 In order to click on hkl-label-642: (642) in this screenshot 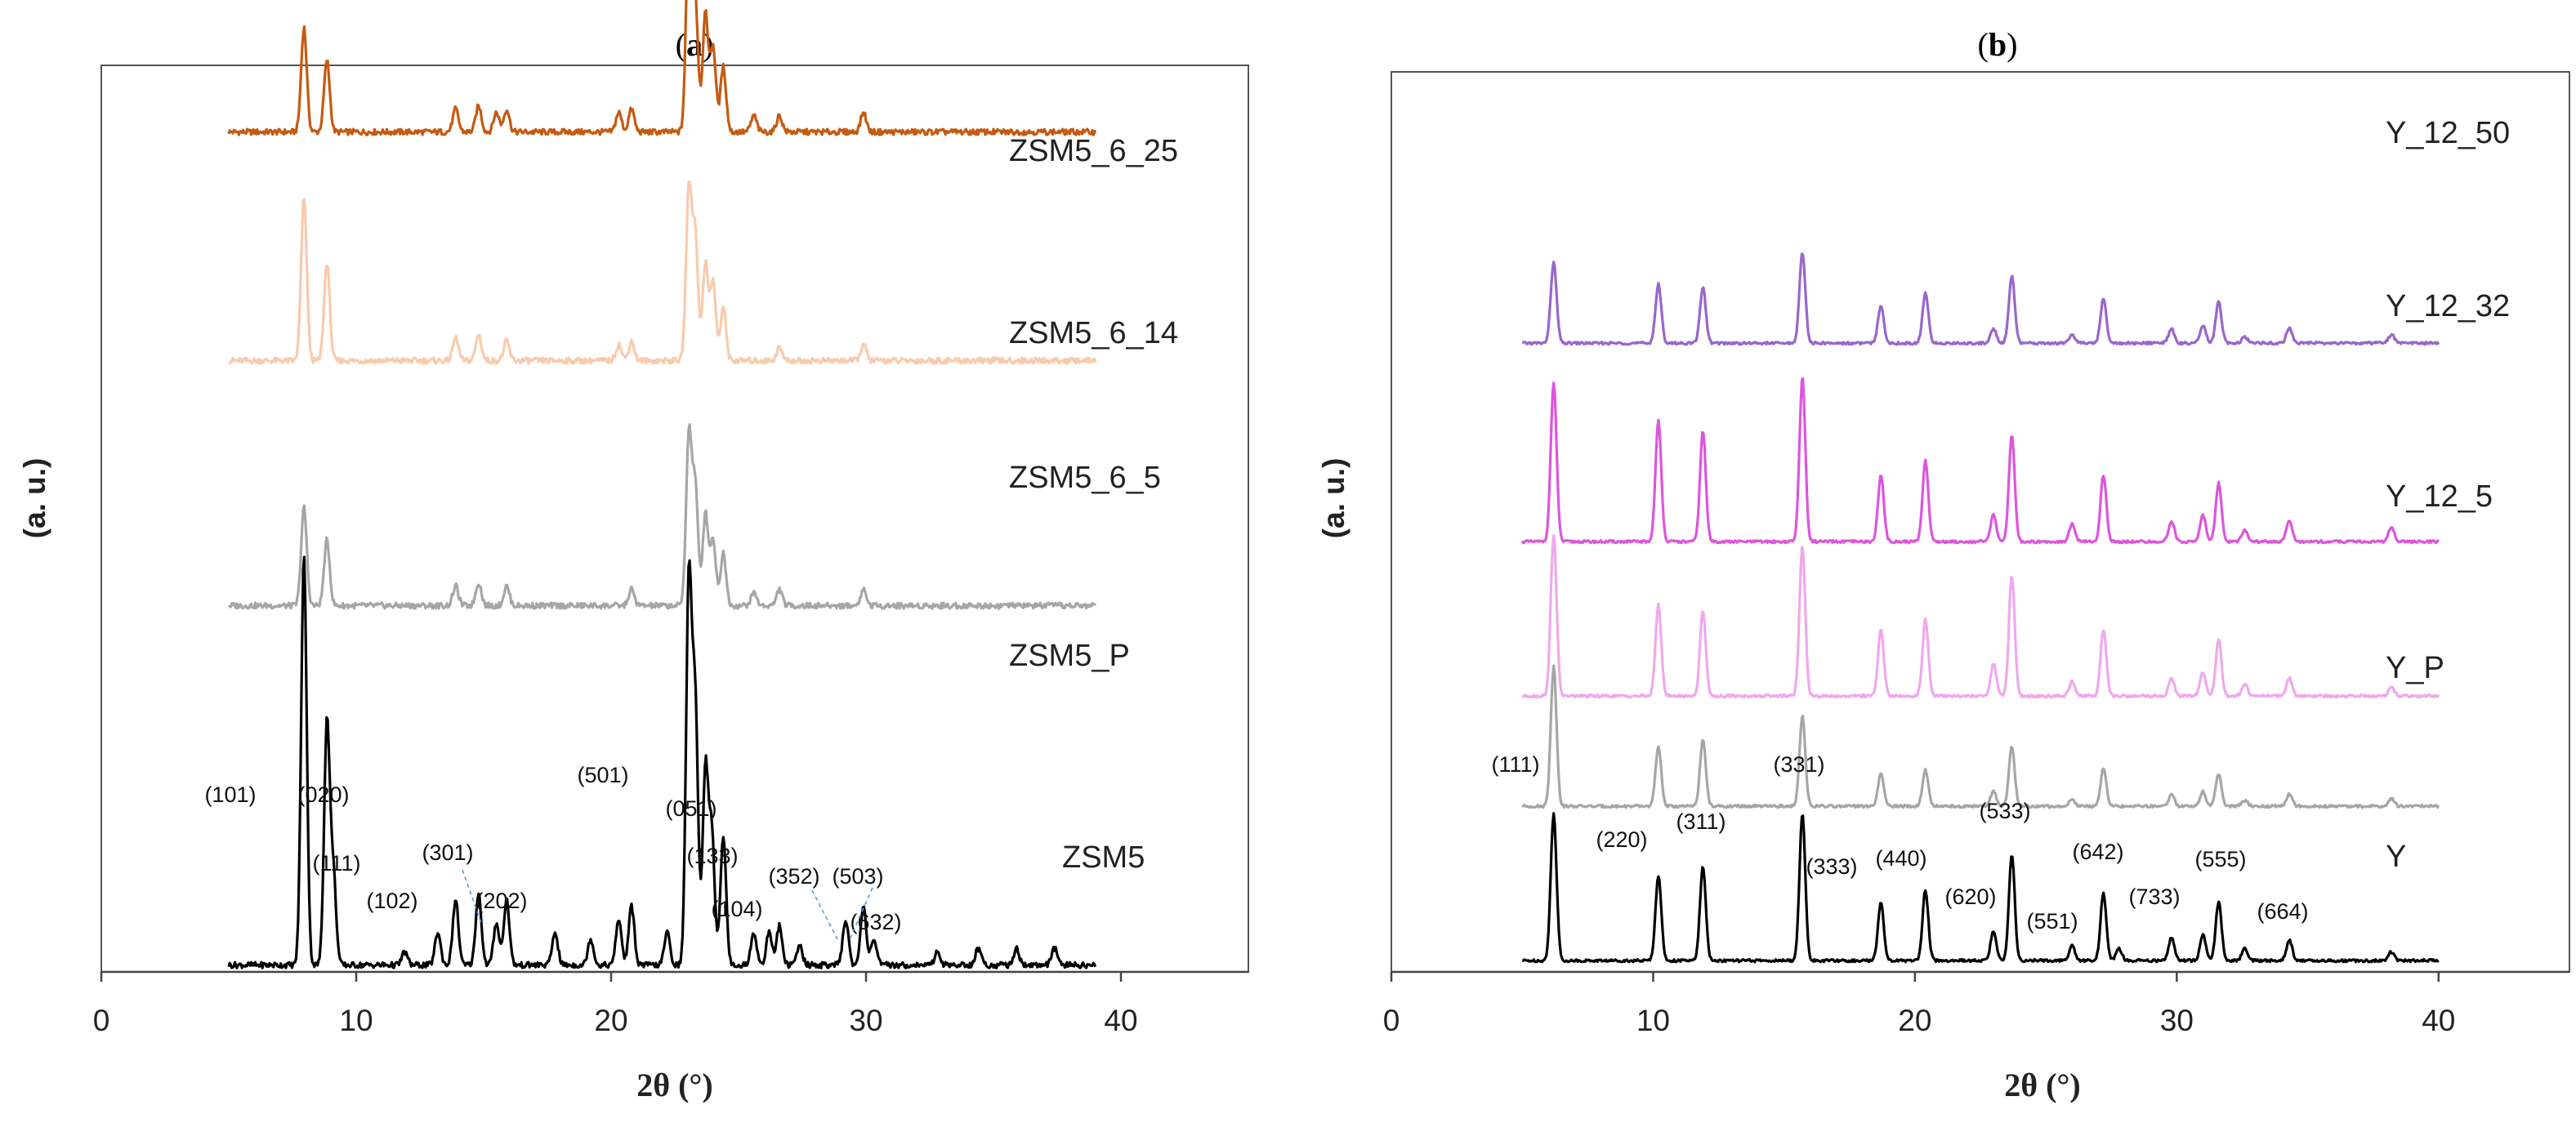, I will do `click(2097, 852)`.